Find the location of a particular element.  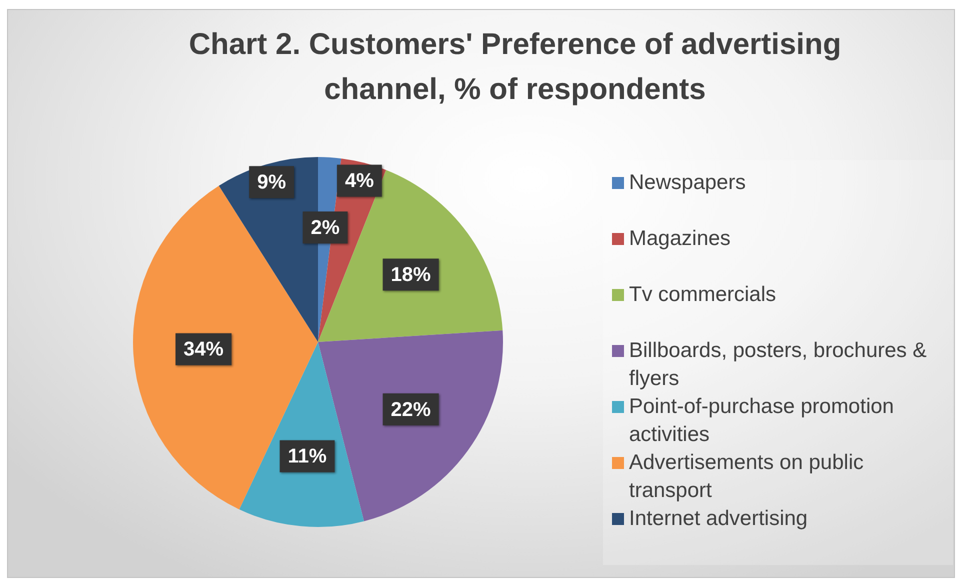

data-label: 34% is located at coordinates (204, 349).